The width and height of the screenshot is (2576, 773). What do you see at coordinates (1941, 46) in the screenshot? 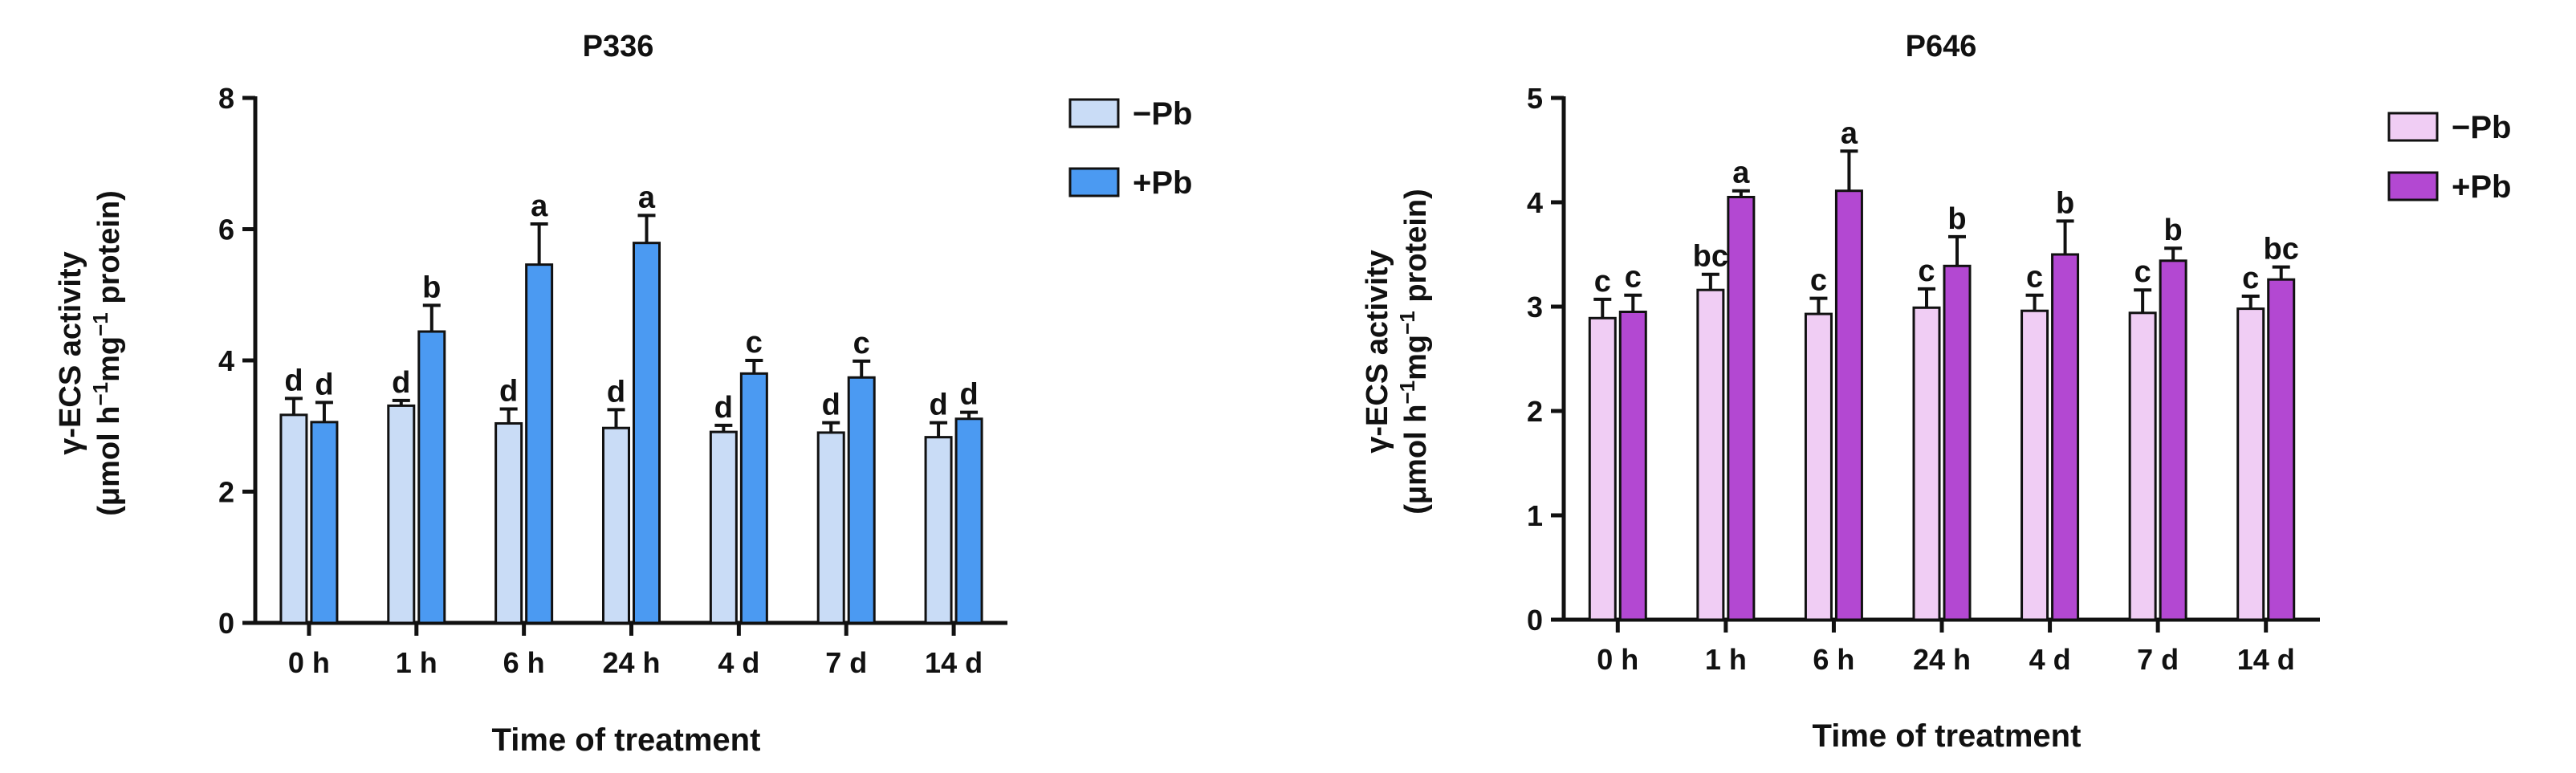
I see `chart-title: P646` at bounding box center [1941, 46].